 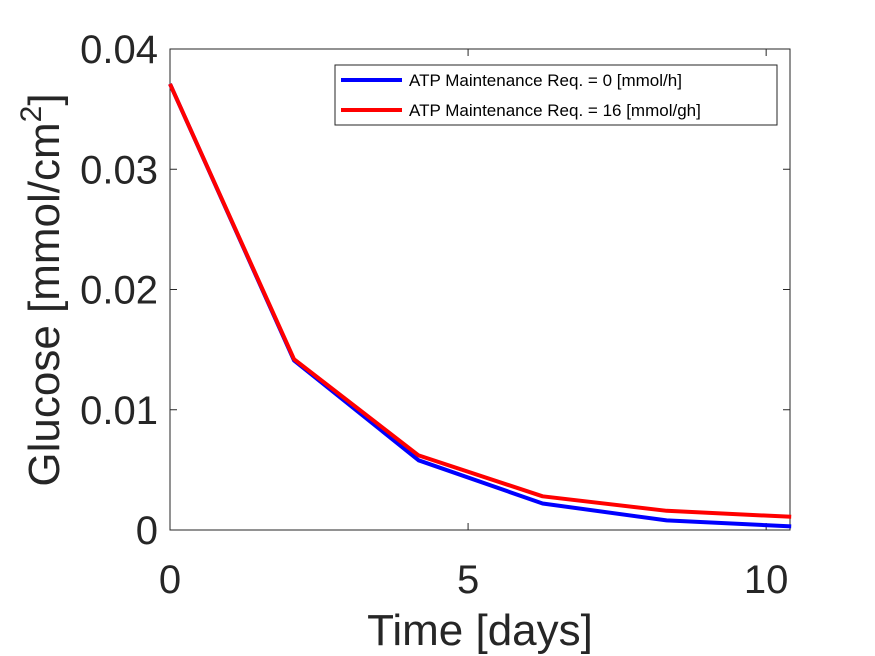 I want to click on svg-text: Glucose [mmol/cm2], so click(x=42, y=289).